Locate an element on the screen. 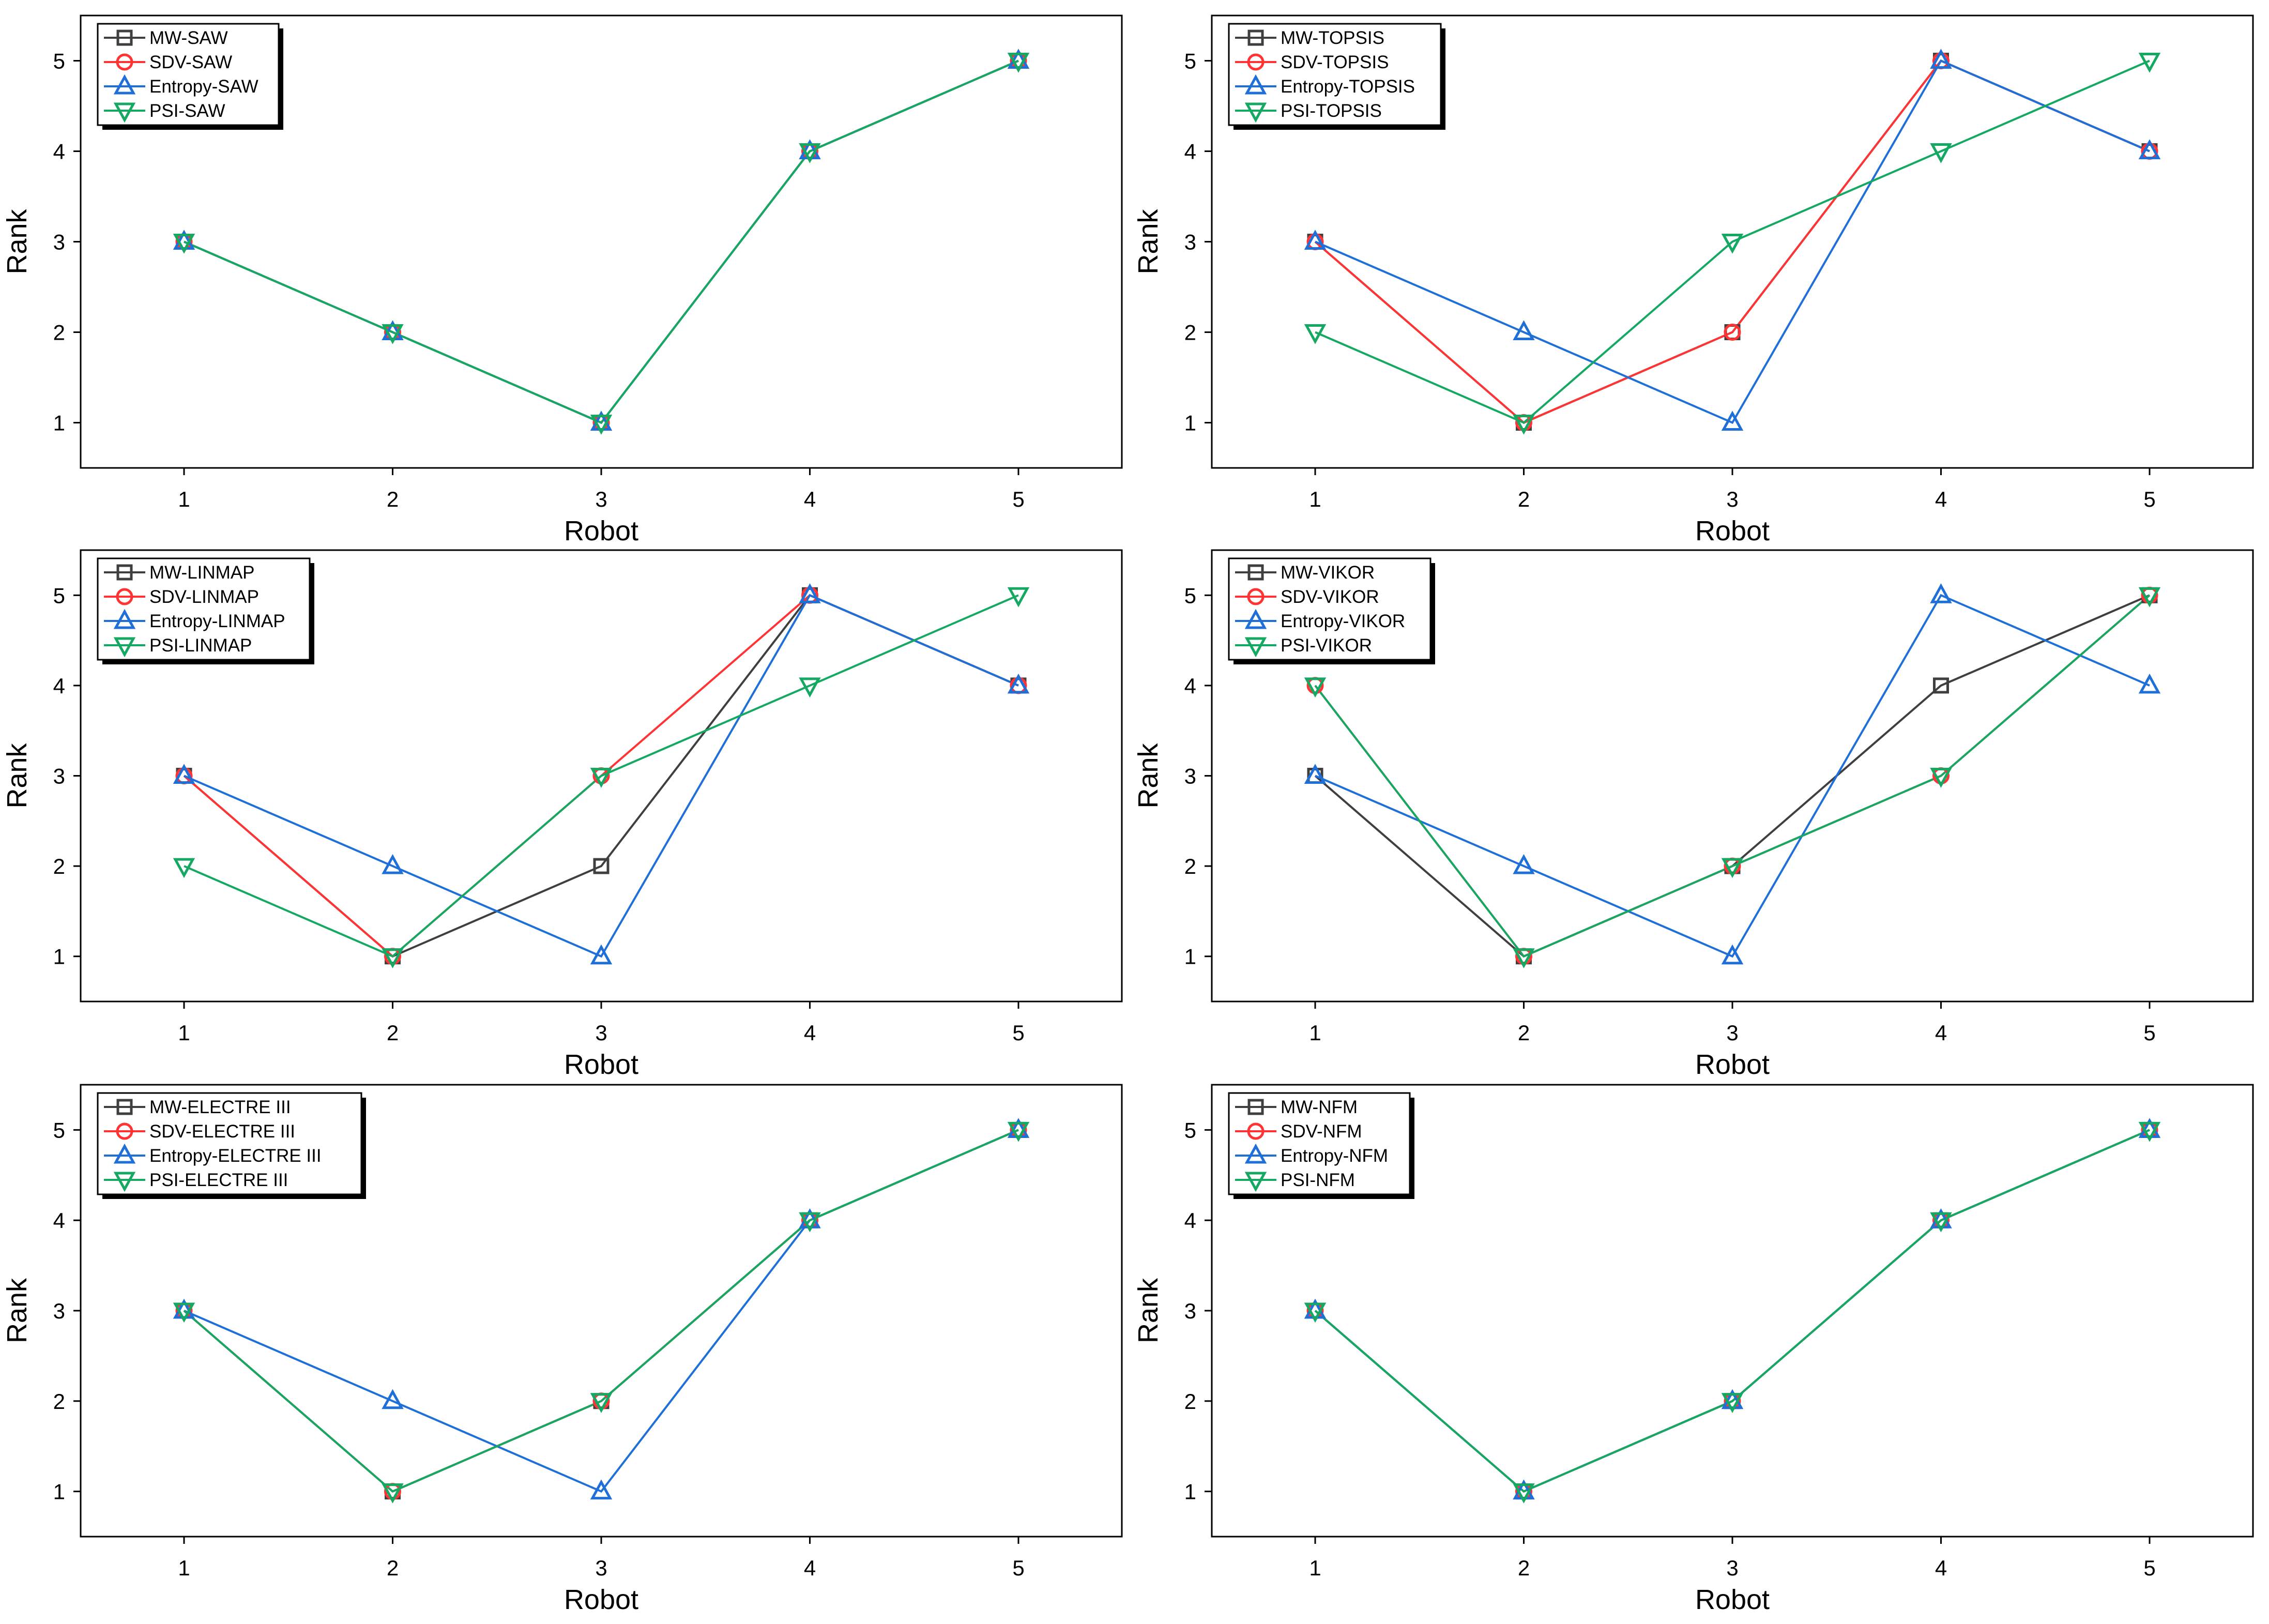  legend-label: Entropy-VIKOR is located at coordinates (1343, 621).